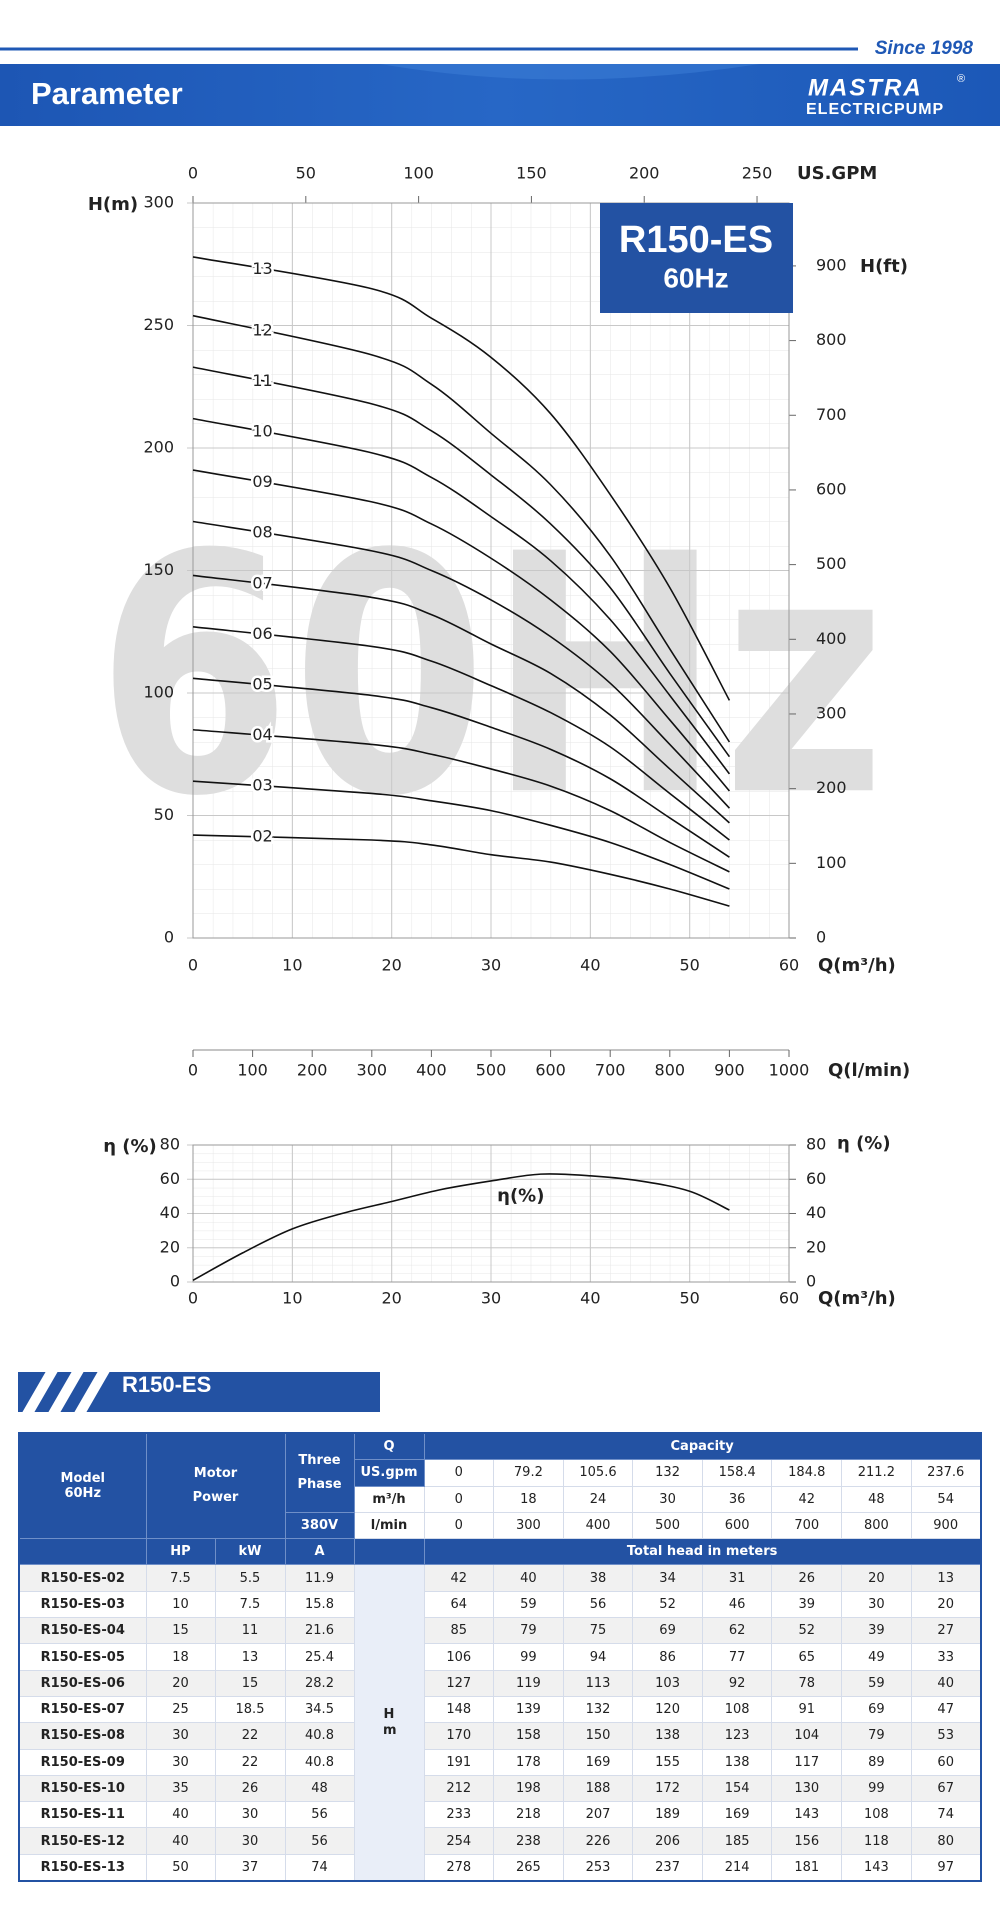 The width and height of the screenshot is (1000, 1930). What do you see at coordinates (598, 1578) in the screenshot?
I see `head-value: 38` at bounding box center [598, 1578].